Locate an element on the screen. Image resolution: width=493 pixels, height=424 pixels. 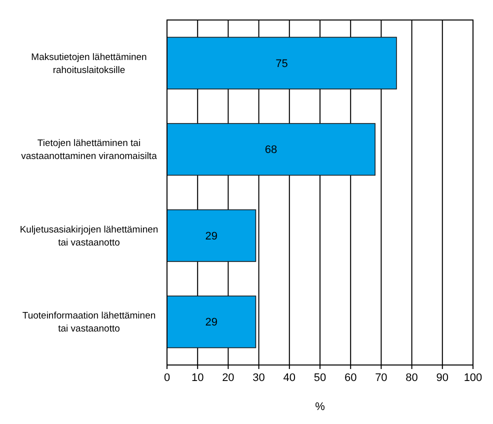
x-axis-title: % is located at coordinates (320, 407).